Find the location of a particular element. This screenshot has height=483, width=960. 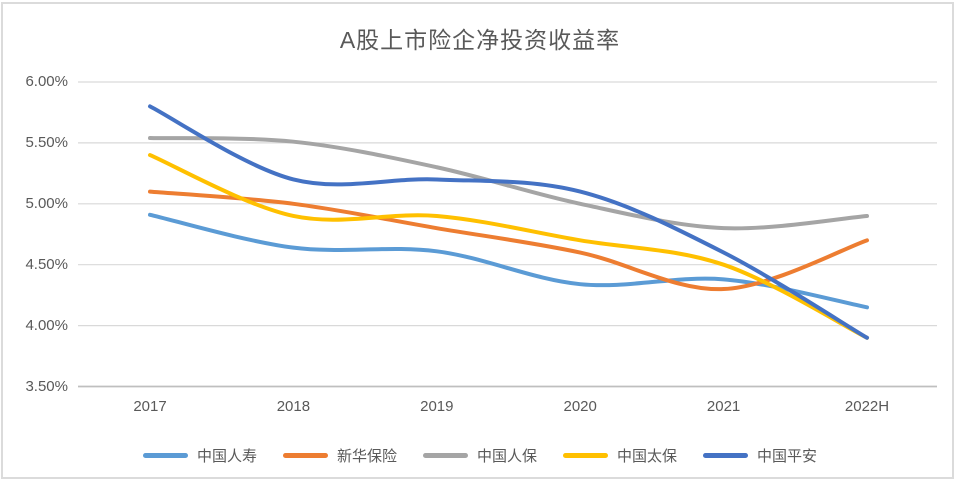

legend-label: 中国太保 is located at coordinates (647, 456).